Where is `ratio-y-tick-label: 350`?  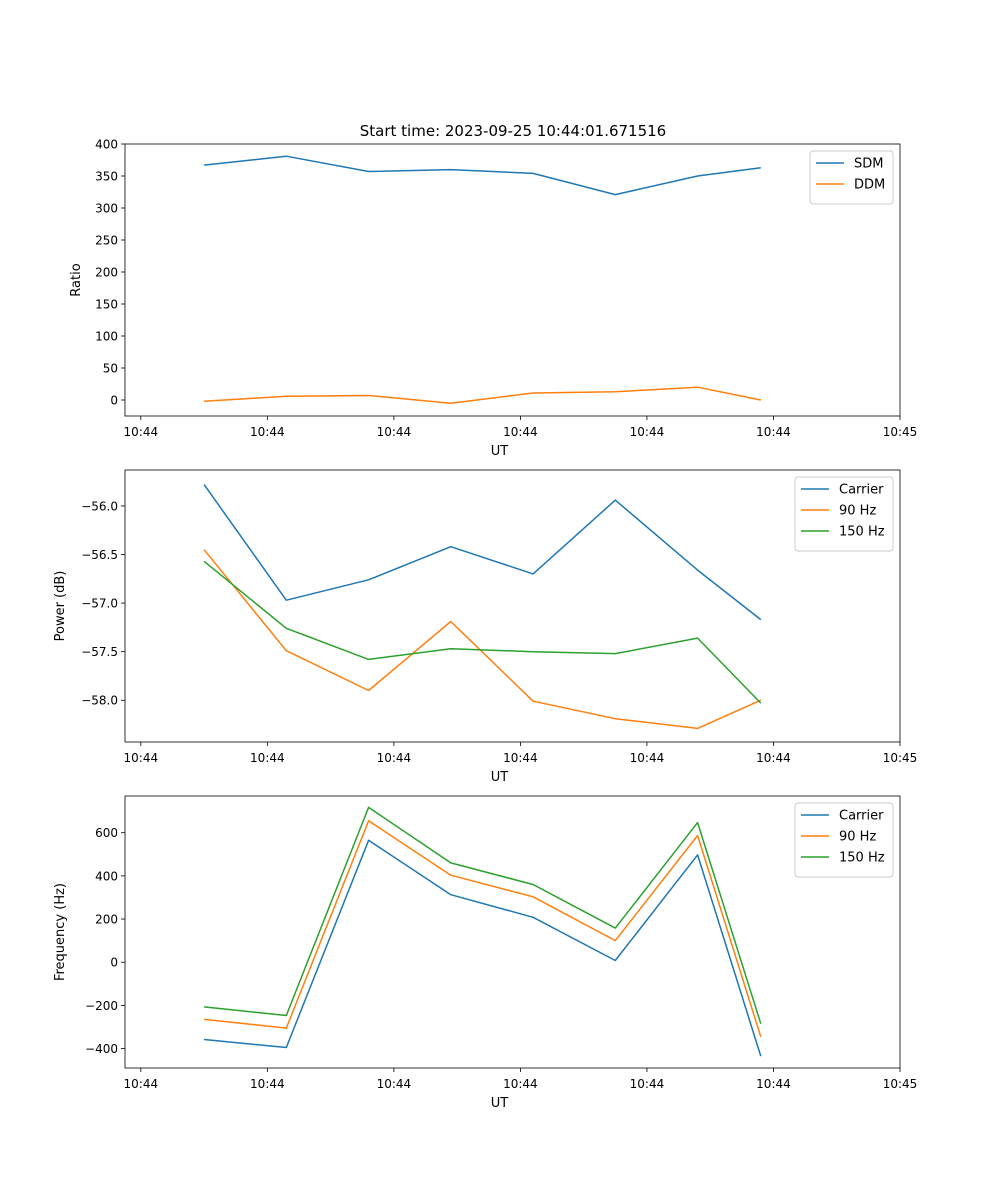
ratio-y-tick-label: 350 is located at coordinates (106, 177).